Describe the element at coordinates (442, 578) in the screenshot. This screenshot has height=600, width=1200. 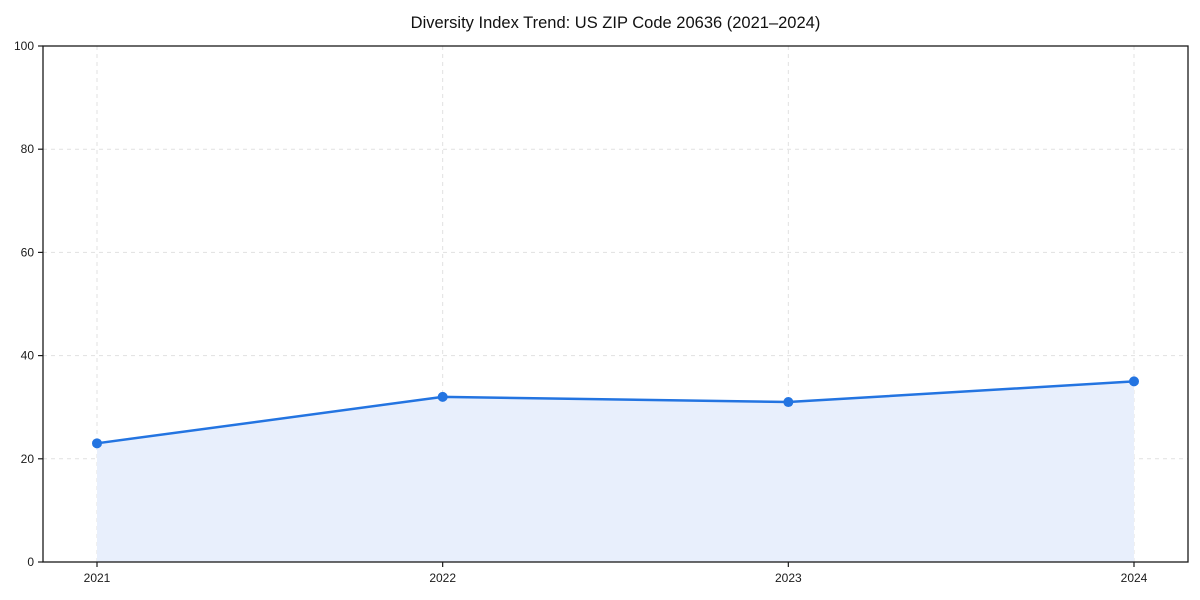
I see `x-tick-label: 2022` at that location.